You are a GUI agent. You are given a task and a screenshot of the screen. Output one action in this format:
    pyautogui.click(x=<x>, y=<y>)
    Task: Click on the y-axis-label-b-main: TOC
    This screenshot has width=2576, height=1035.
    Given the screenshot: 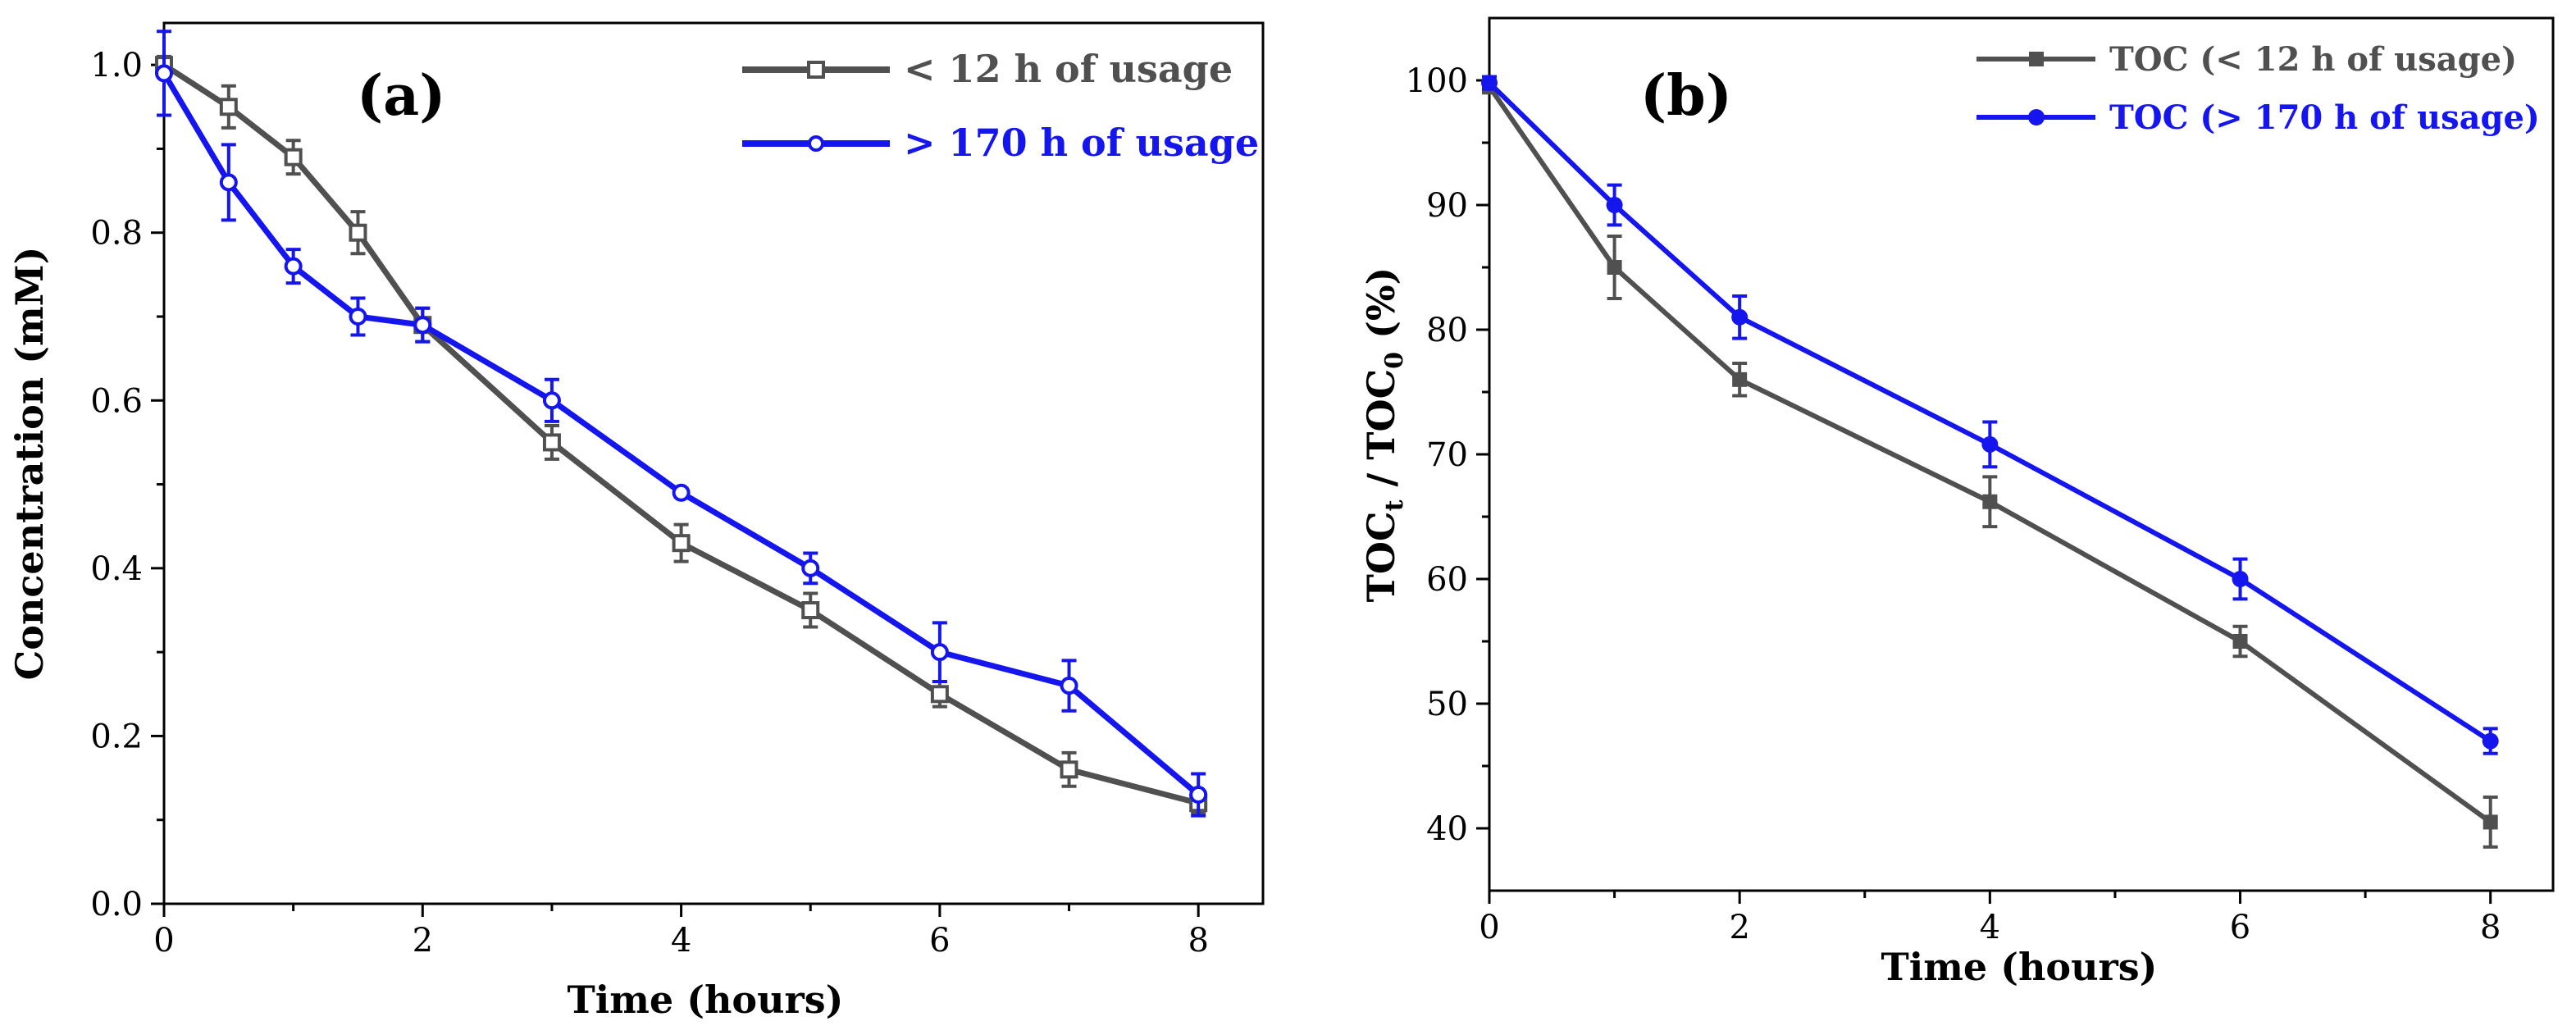 What is the action you would take?
    pyautogui.click(x=1381, y=556)
    